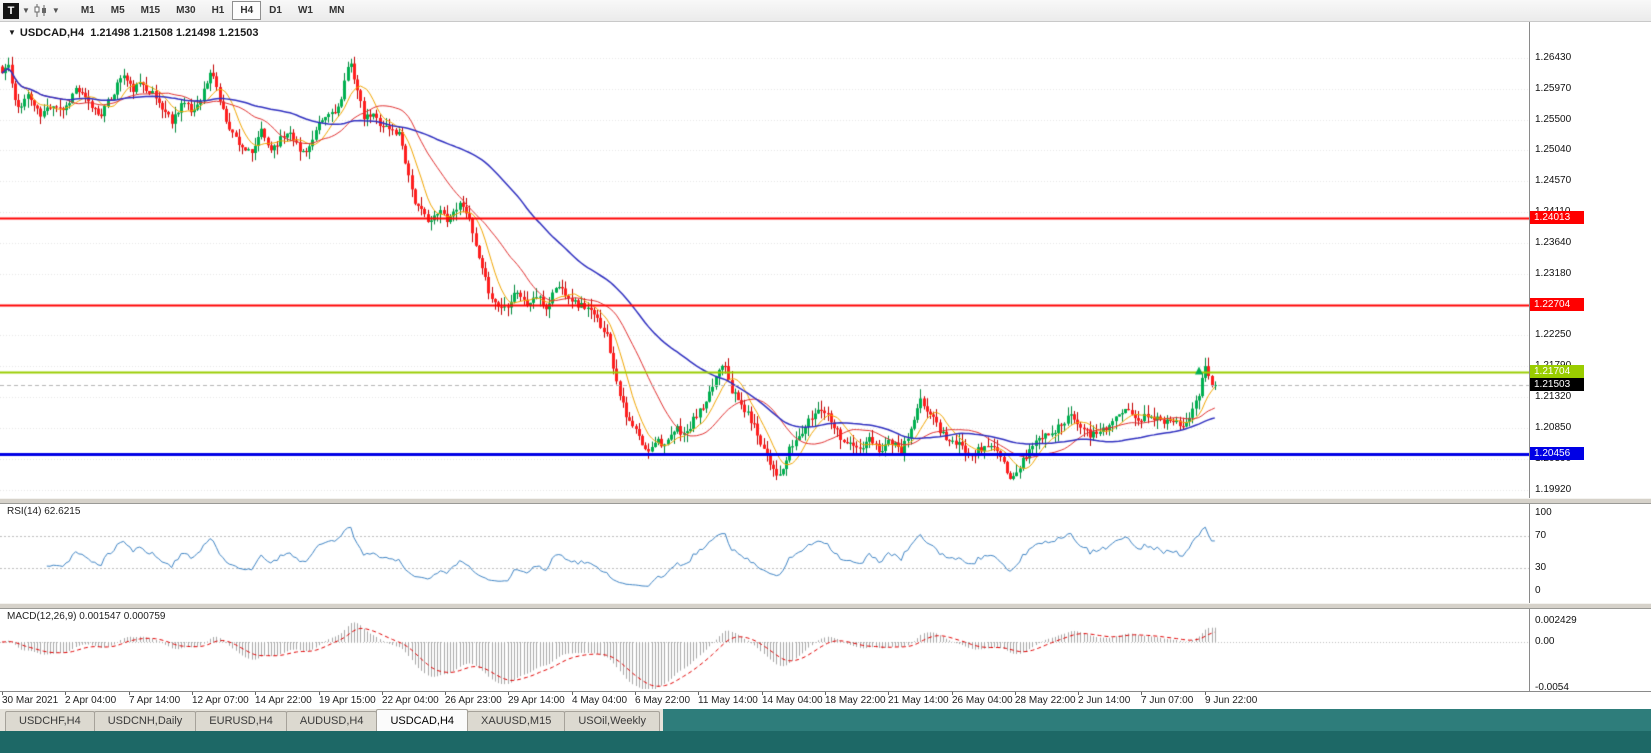 The image size is (1651, 753). Describe the element at coordinates (982, 700) in the screenshot. I see `time-label: 26 May 04:00` at that location.